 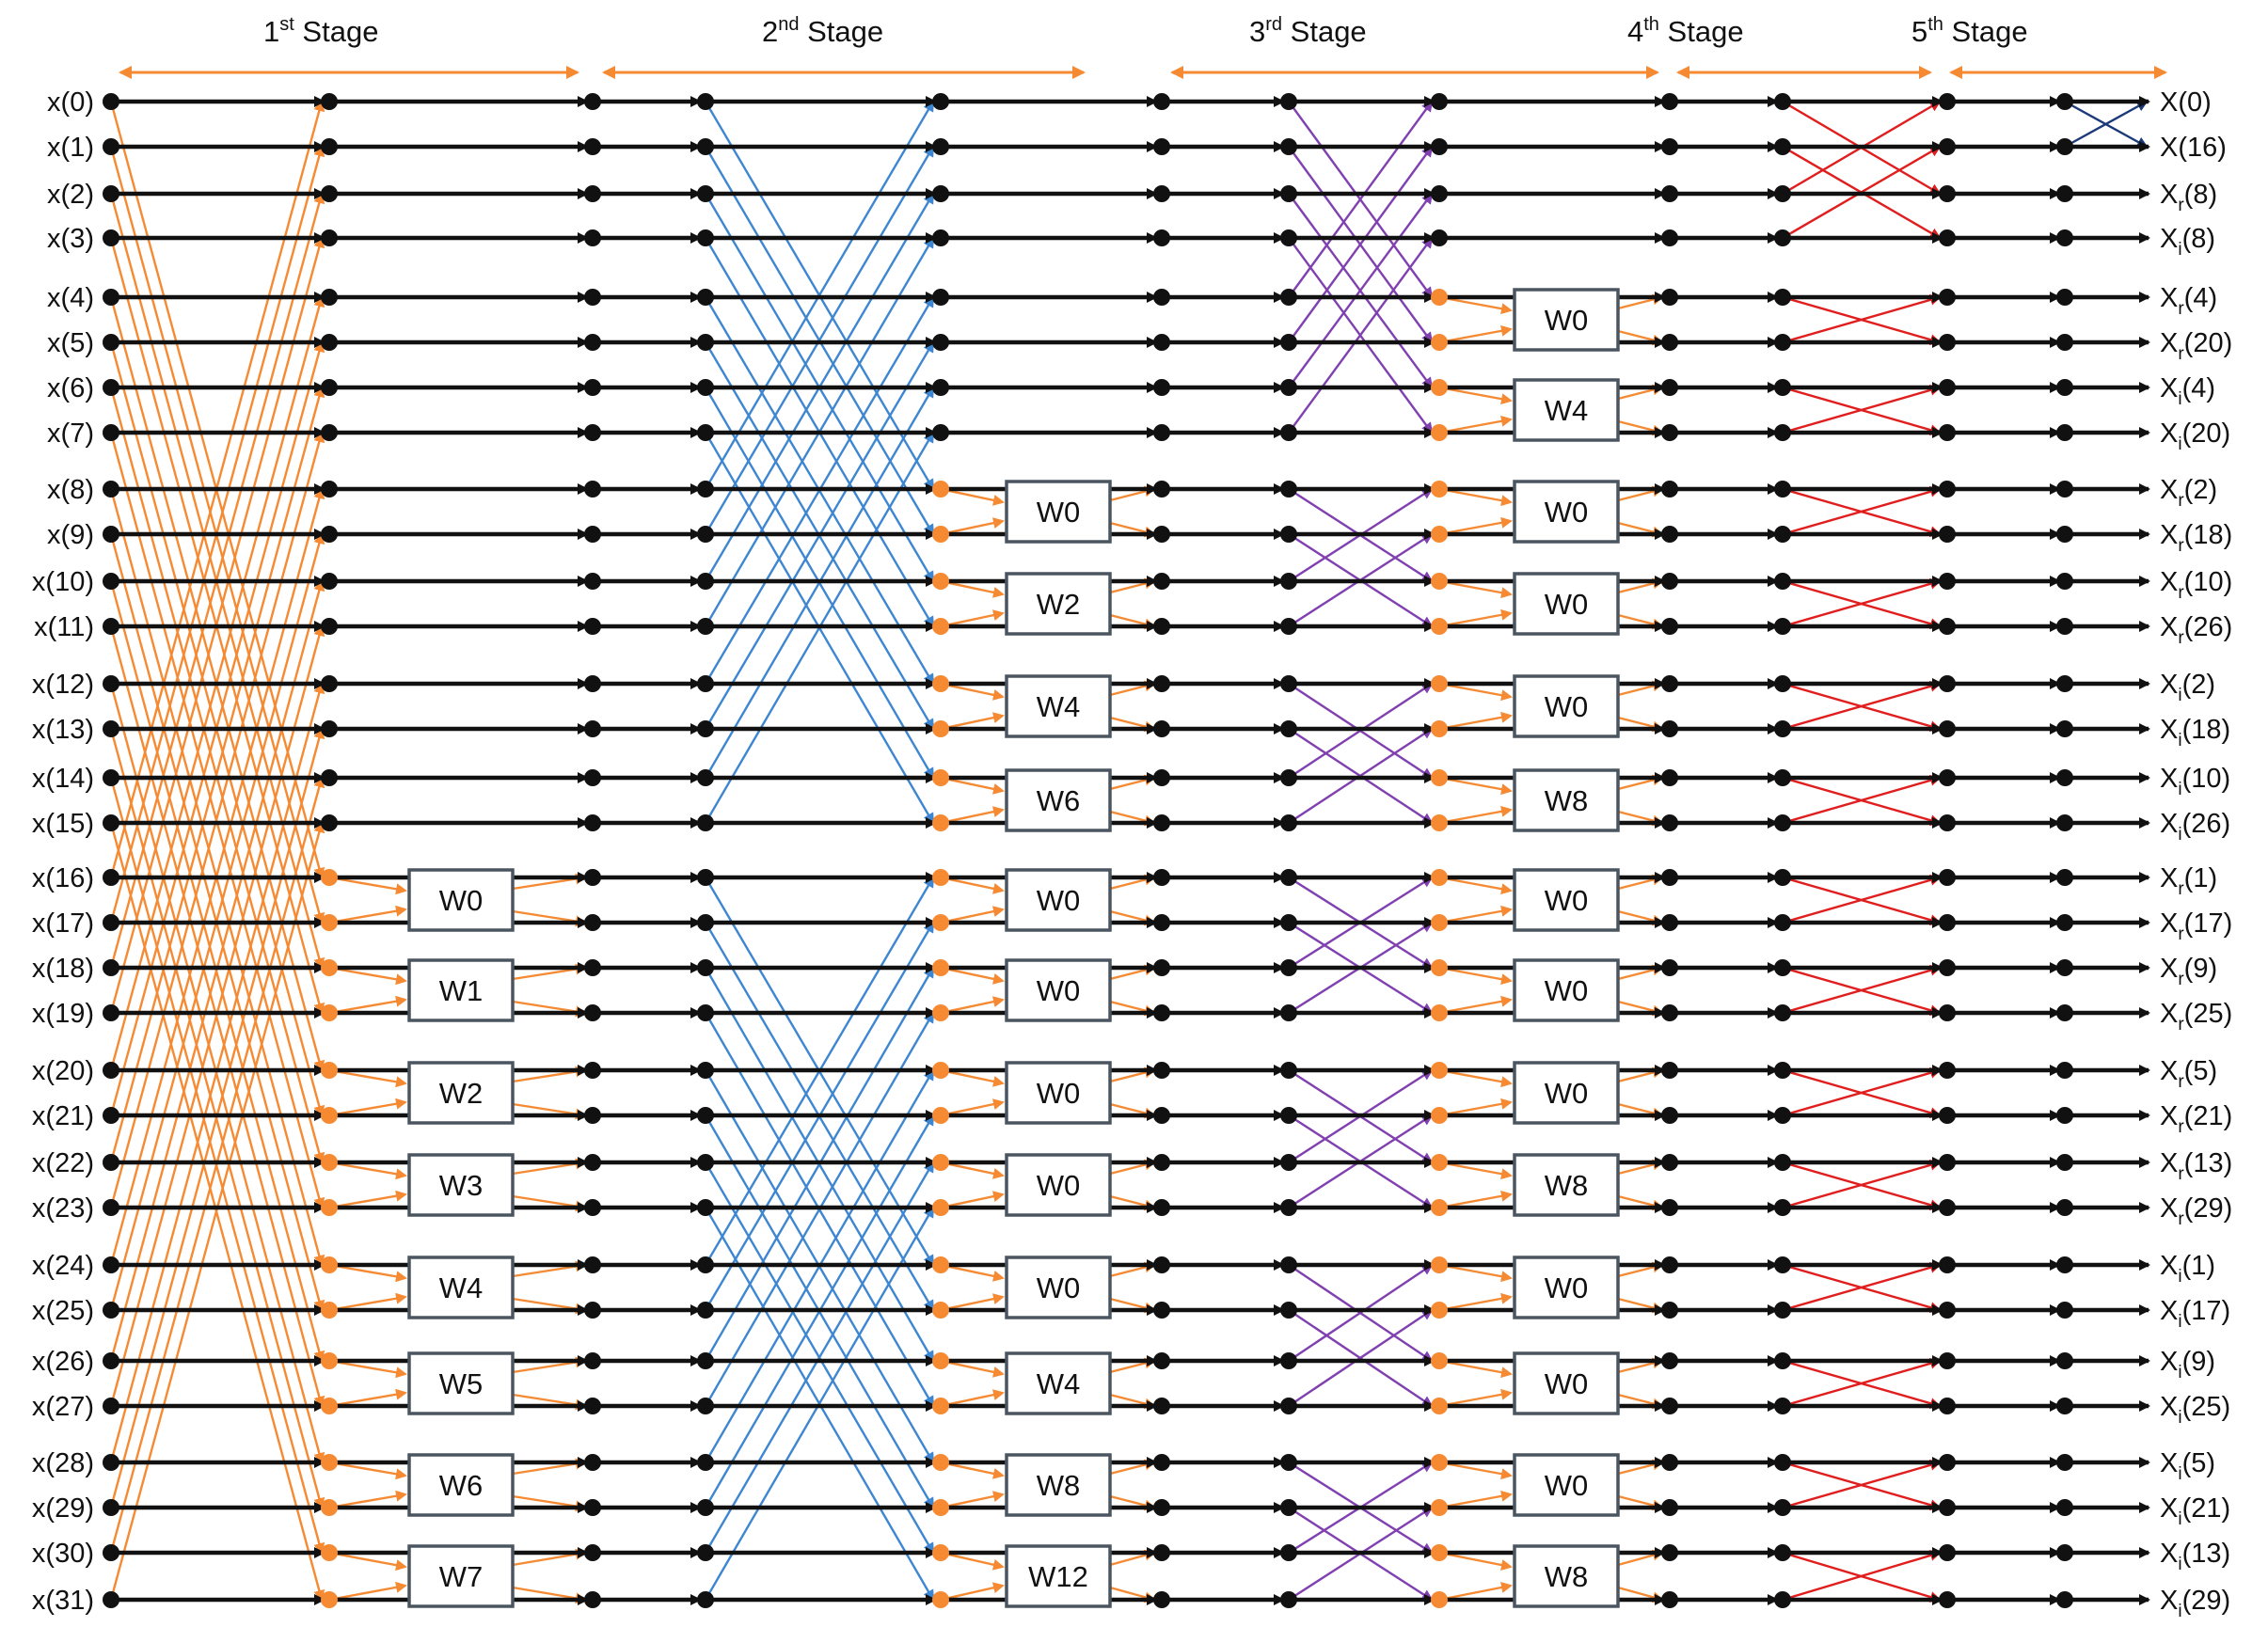 I want to click on twiddle-box-stage1: W0, so click(x=461, y=900).